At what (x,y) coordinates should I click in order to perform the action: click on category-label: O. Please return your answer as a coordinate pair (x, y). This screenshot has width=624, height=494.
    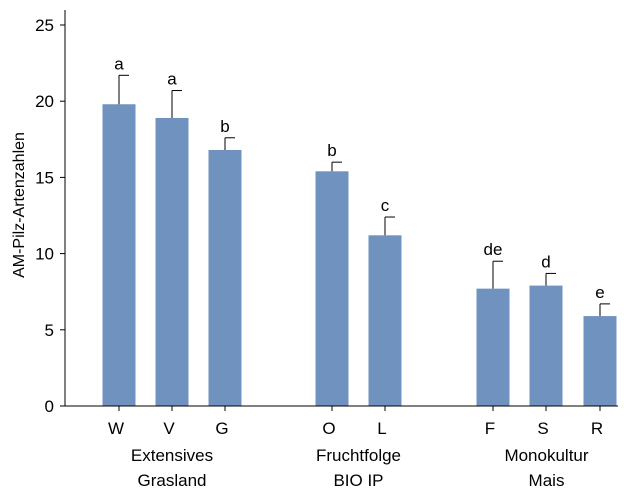
    Looking at the image, I should click on (328, 428).